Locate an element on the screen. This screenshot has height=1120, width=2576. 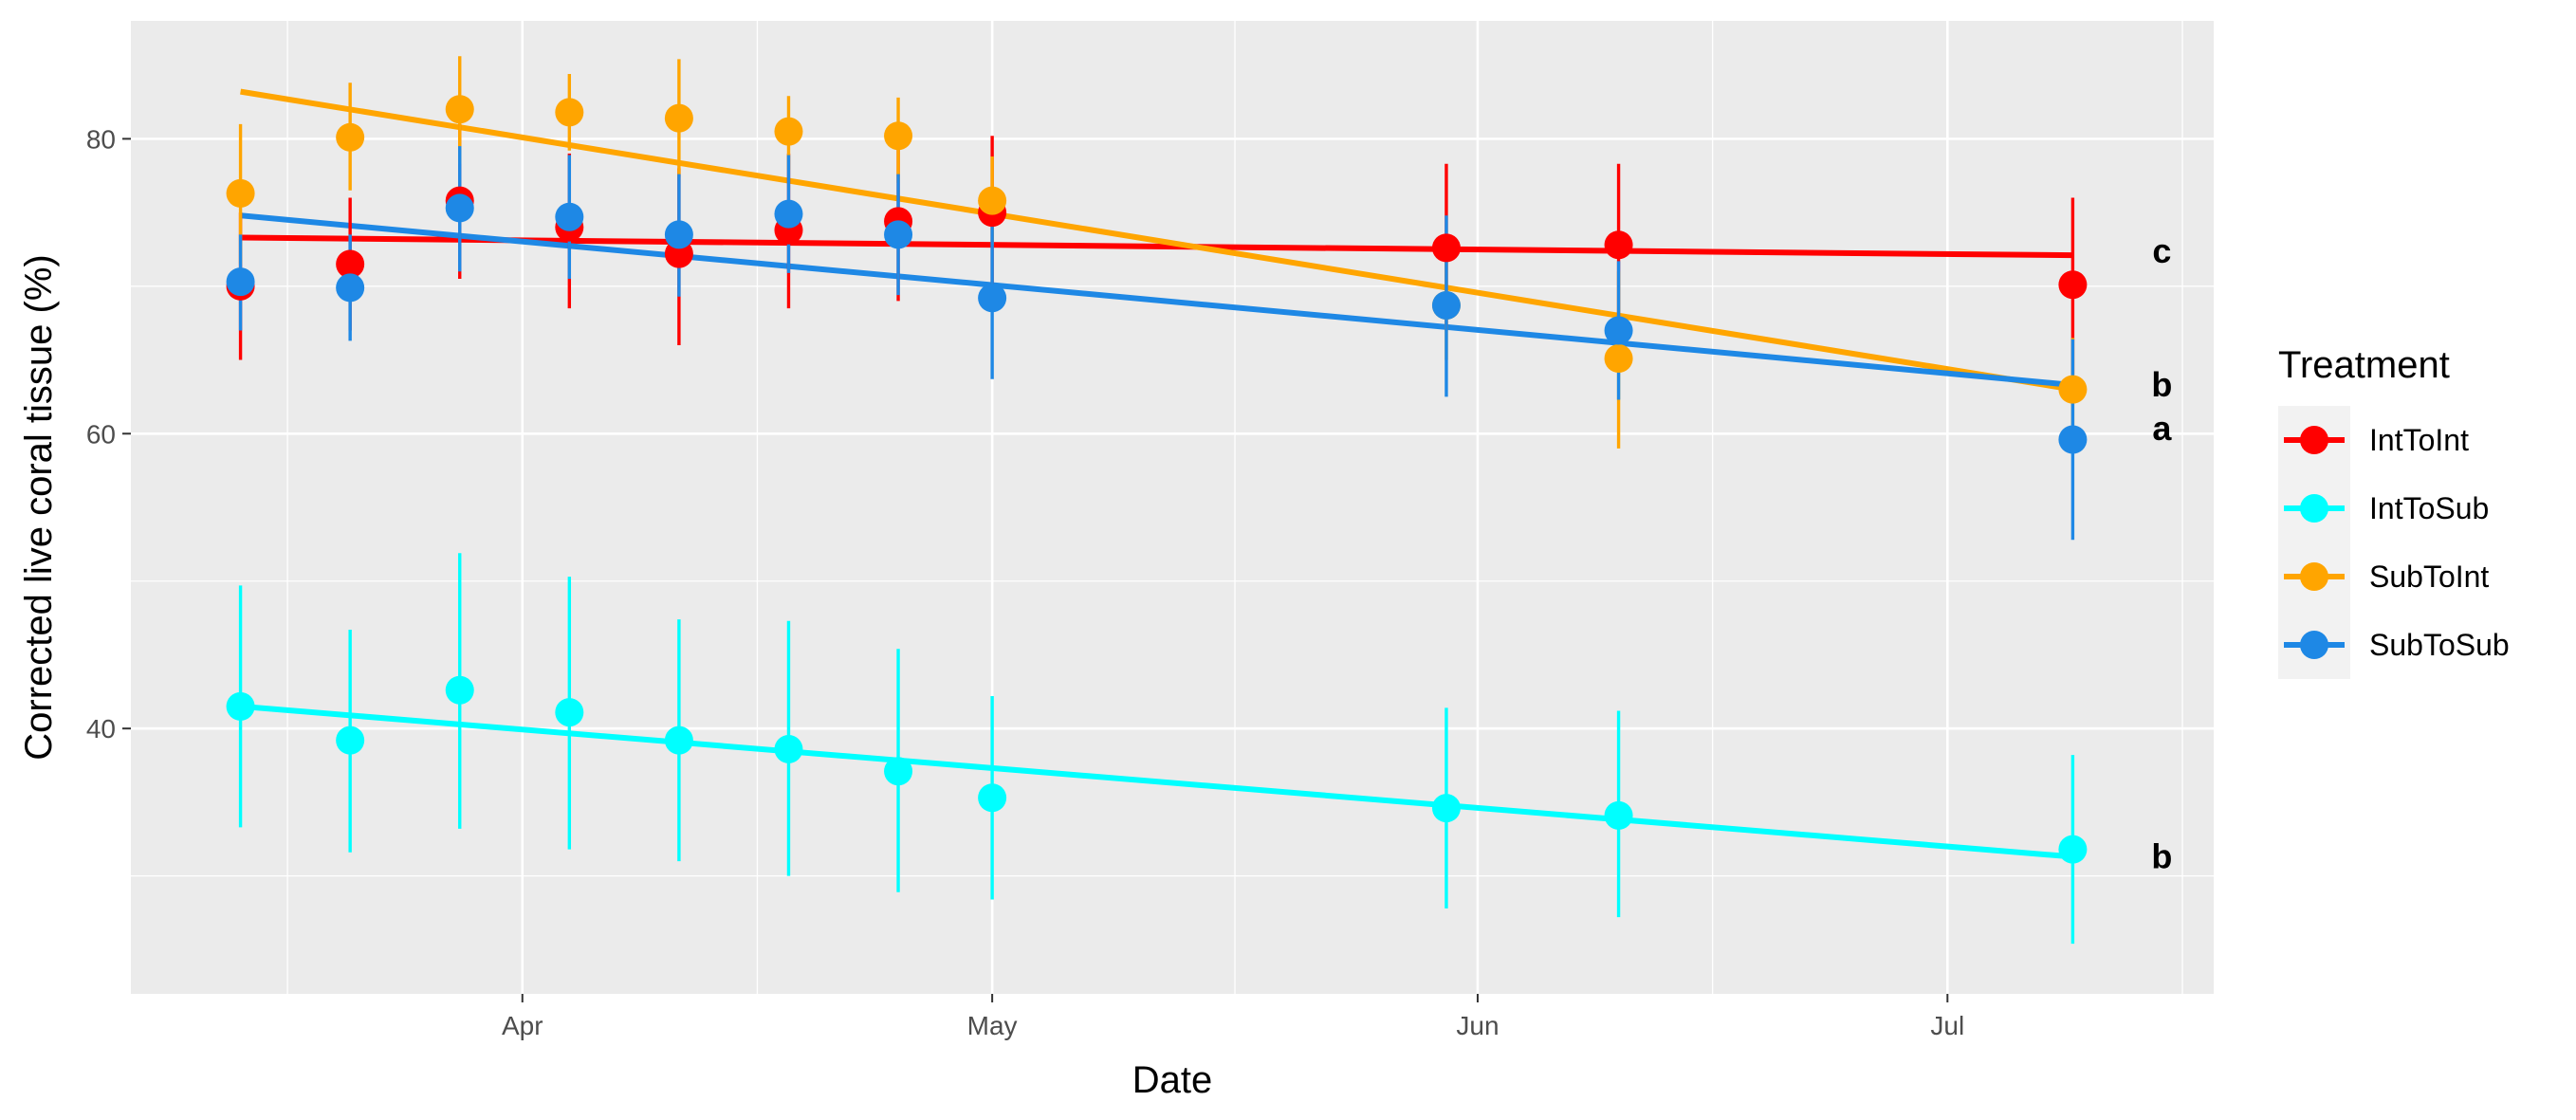
legend-items: IntToInt IntToSub SubToInt SubToSub is located at coordinates (2394, 542).